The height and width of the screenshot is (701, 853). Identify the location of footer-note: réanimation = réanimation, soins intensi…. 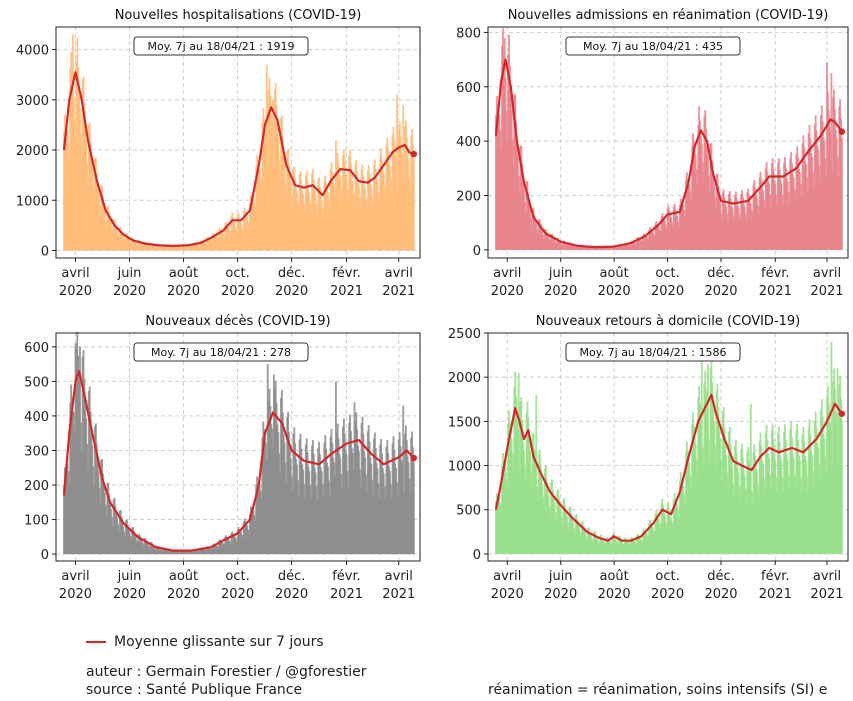
(658, 690).